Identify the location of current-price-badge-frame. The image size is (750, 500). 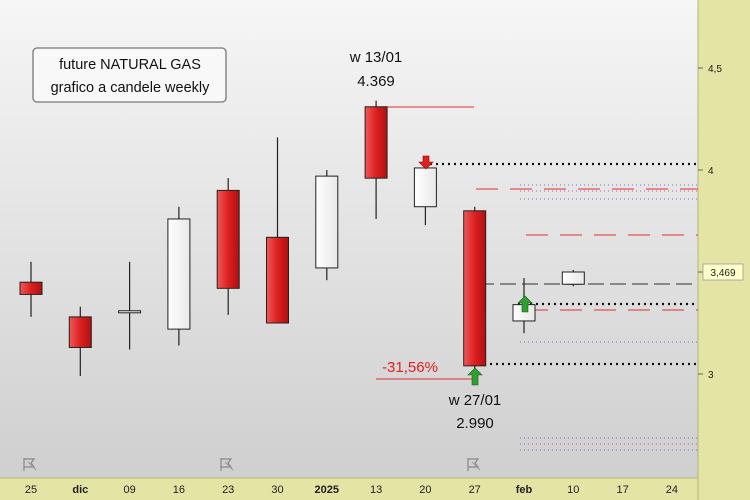
(723, 272).